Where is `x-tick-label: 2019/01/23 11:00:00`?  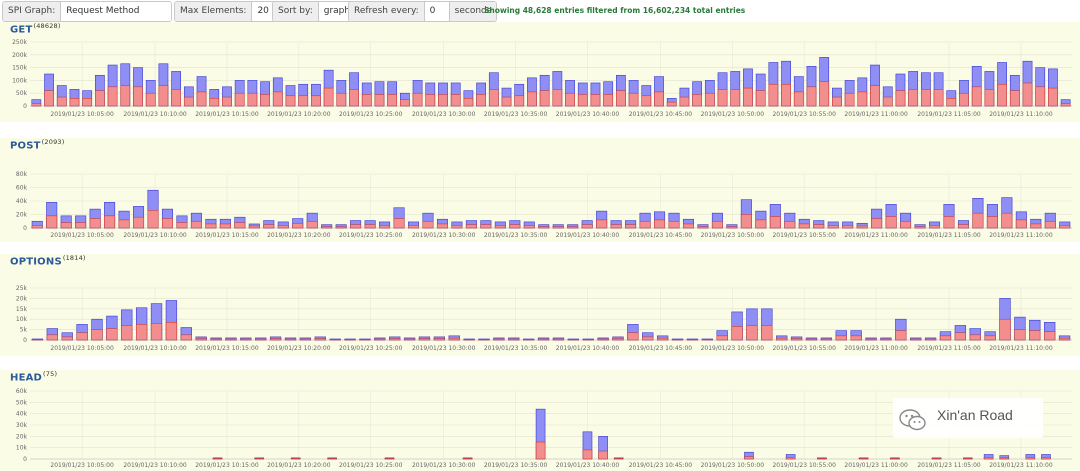
x-tick-label: 2019/01/23 11:00:00 is located at coordinates (876, 114).